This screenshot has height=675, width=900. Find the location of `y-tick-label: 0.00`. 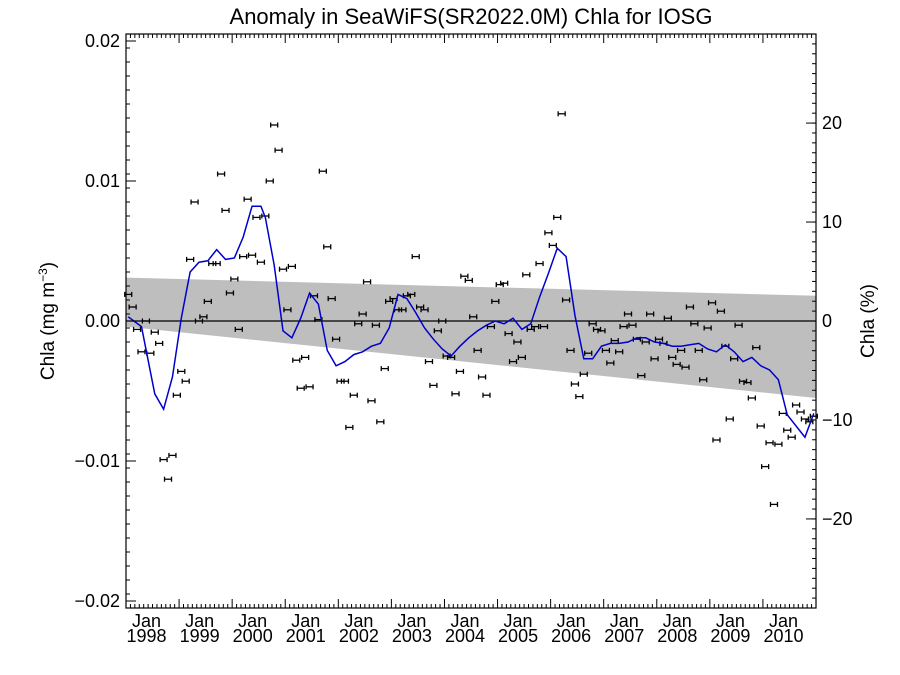

y-tick-label: 0.00 is located at coordinates (102, 321).